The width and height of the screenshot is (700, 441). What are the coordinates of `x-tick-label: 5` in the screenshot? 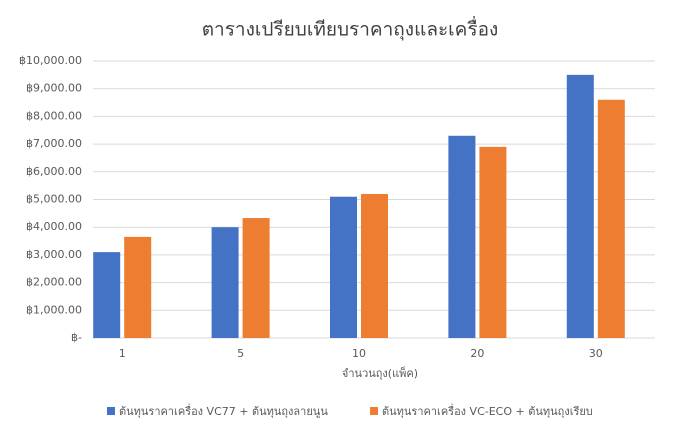 It's located at (240, 353).